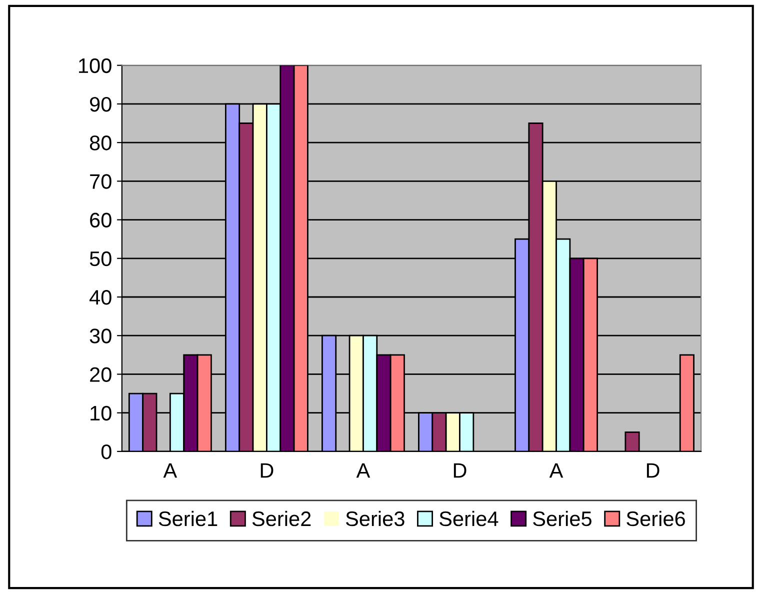 The image size is (762, 594). Describe the element at coordinates (101, 104) in the screenshot. I see `y-tick-label: 90` at that location.